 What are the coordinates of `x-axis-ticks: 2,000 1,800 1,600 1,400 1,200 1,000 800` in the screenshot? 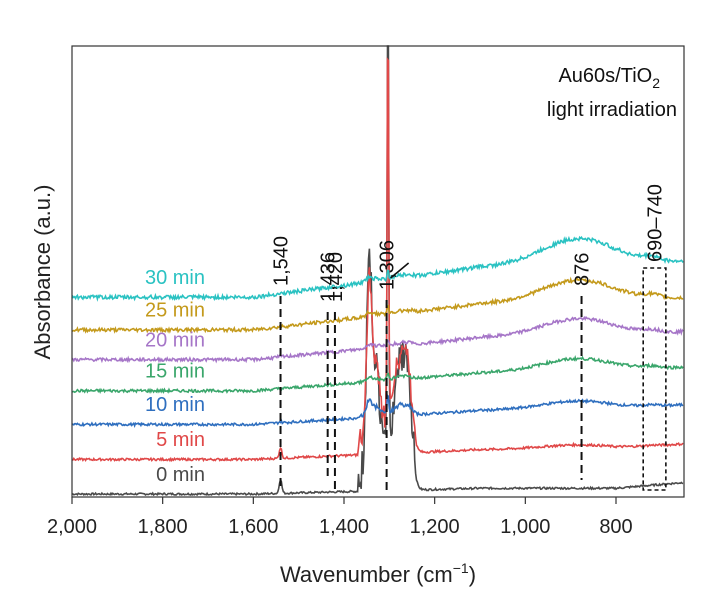 It's located at (340, 517).